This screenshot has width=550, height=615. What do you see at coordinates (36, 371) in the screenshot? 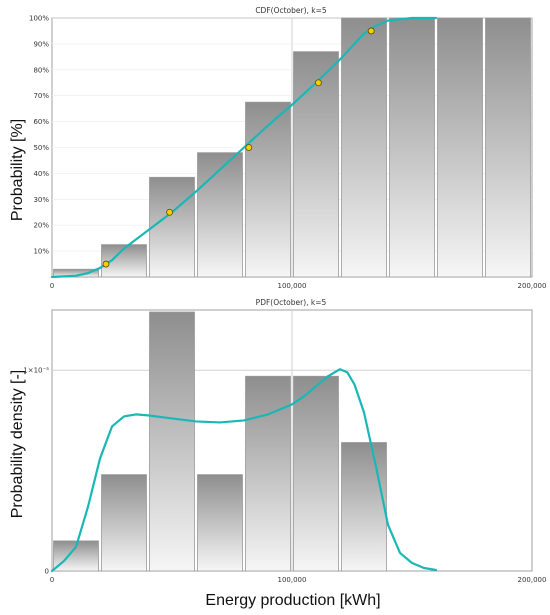
I see `pdf-y-tick-label: 1×10⁻⁵` at bounding box center [36, 371].